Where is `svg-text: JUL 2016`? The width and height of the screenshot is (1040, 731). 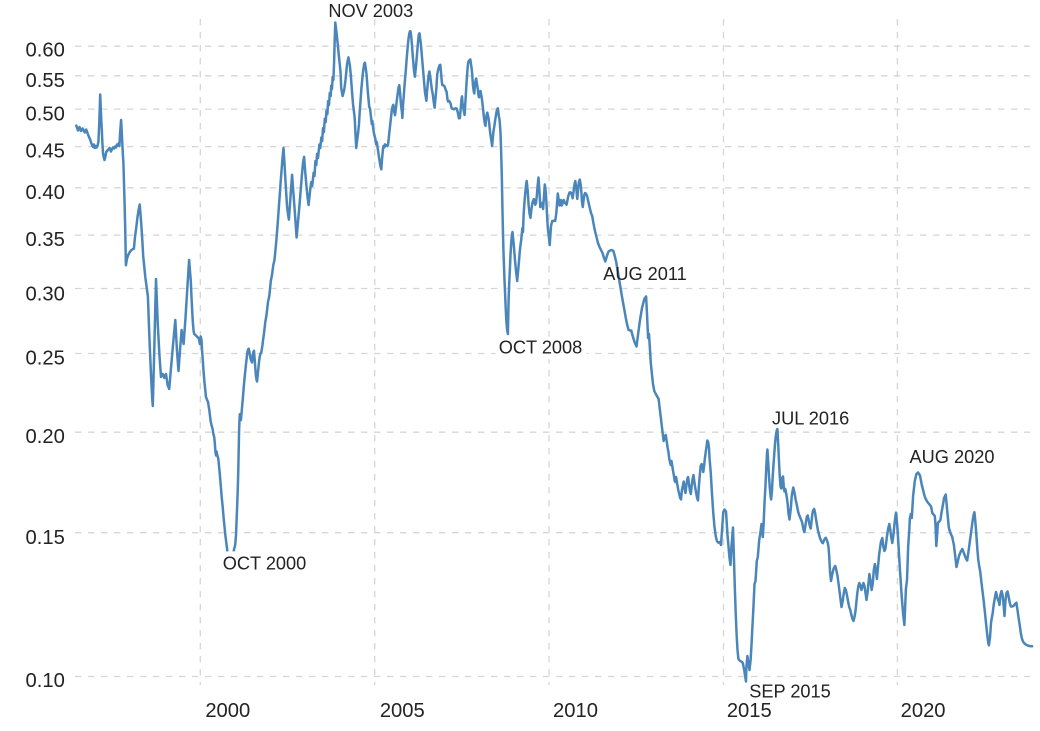
svg-text: JUL 2016 is located at coordinates (810, 419).